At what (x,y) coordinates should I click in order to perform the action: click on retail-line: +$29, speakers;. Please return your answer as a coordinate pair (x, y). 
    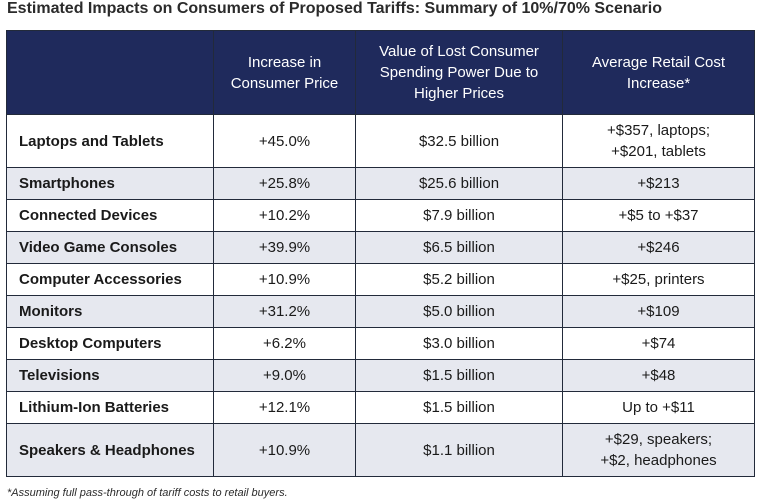
    Looking at the image, I should click on (658, 439).